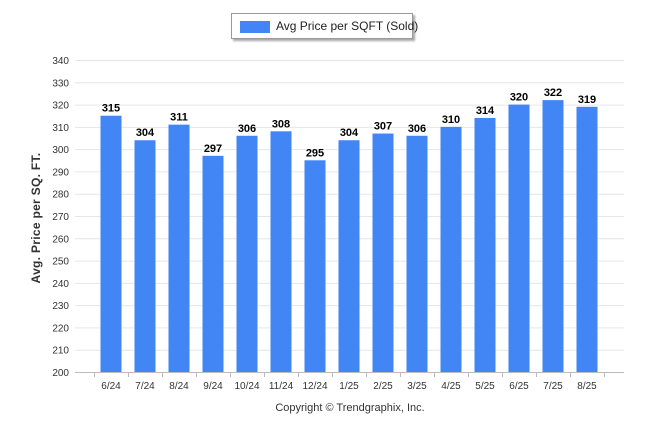 The image size is (646, 434). What do you see at coordinates (145, 386) in the screenshot?
I see `x-tick-label: 7/24` at bounding box center [145, 386].